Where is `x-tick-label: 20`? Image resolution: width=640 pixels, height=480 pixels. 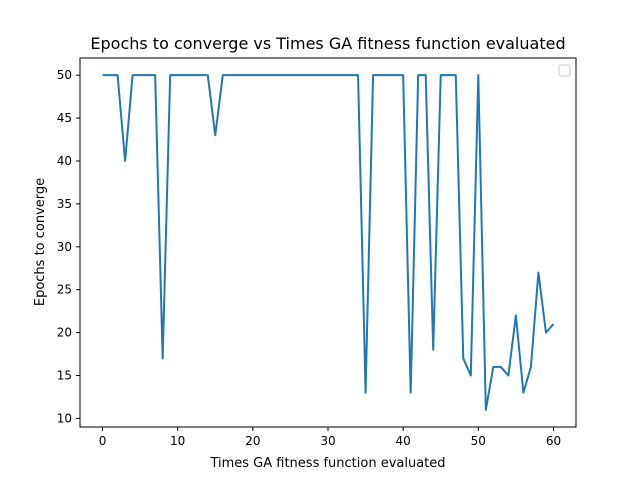 x-tick-label: 20 is located at coordinates (252, 441).